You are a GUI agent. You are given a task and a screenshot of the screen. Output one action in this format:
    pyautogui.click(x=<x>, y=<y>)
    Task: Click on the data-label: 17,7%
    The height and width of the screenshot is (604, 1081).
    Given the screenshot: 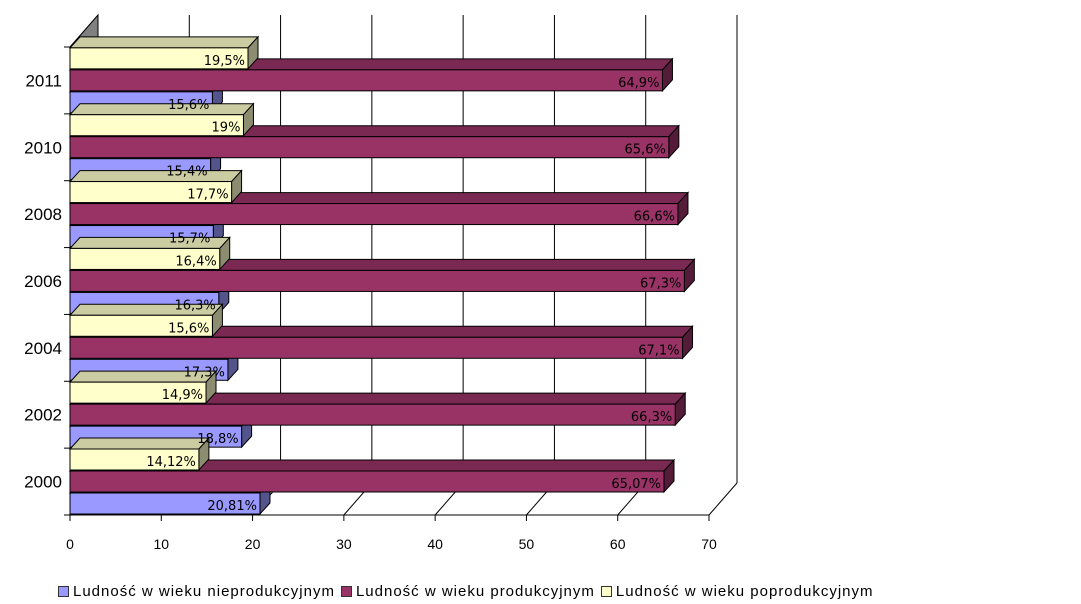 What is the action you would take?
    pyautogui.click(x=207, y=195)
    